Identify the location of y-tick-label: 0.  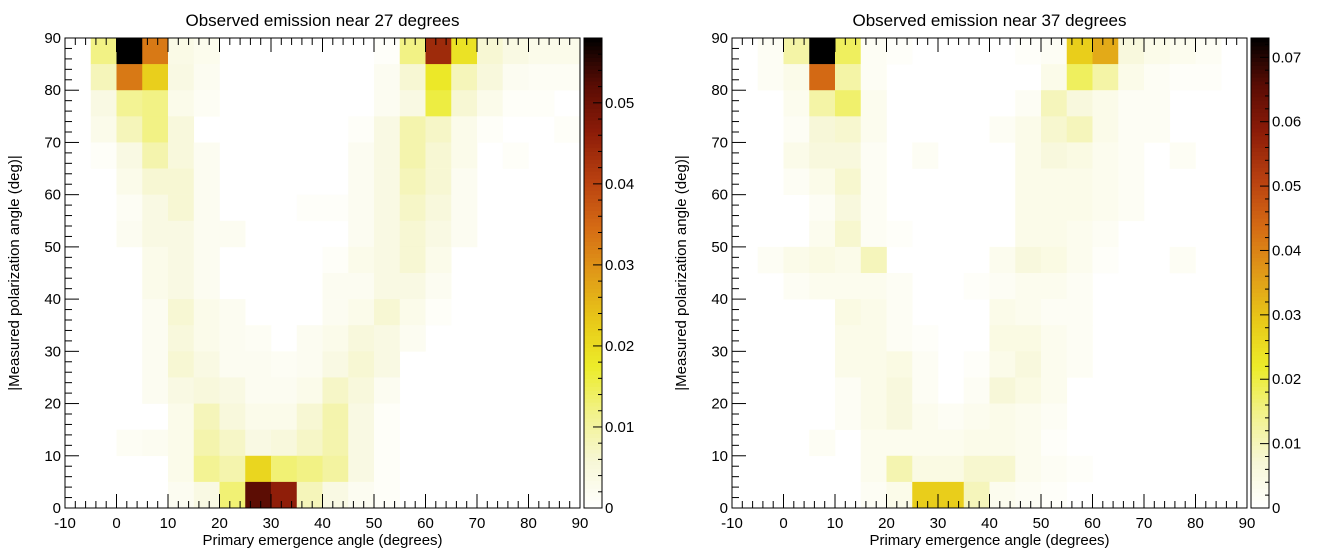
(724, 508).